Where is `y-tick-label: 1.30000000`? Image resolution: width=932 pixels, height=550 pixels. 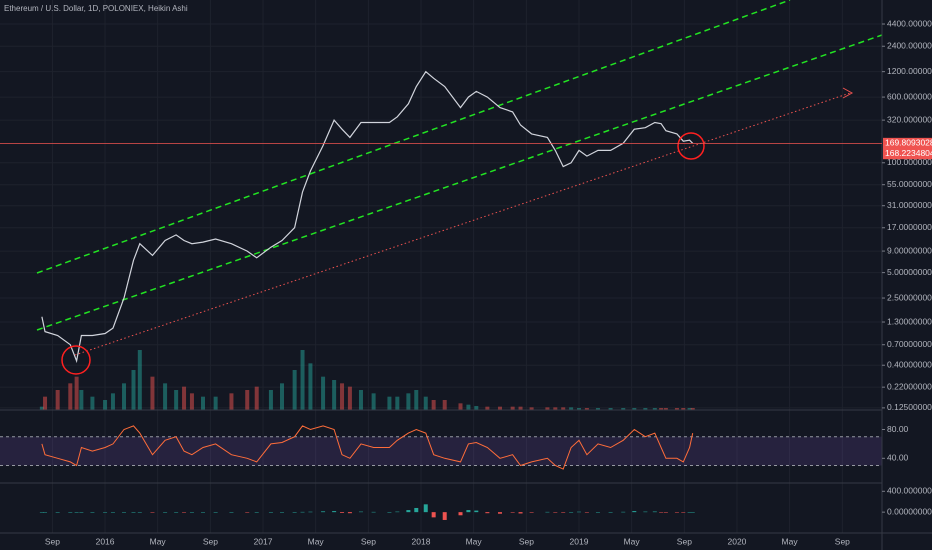 y-tick-label: 1.30000000 is located at coordinates (909, 321).